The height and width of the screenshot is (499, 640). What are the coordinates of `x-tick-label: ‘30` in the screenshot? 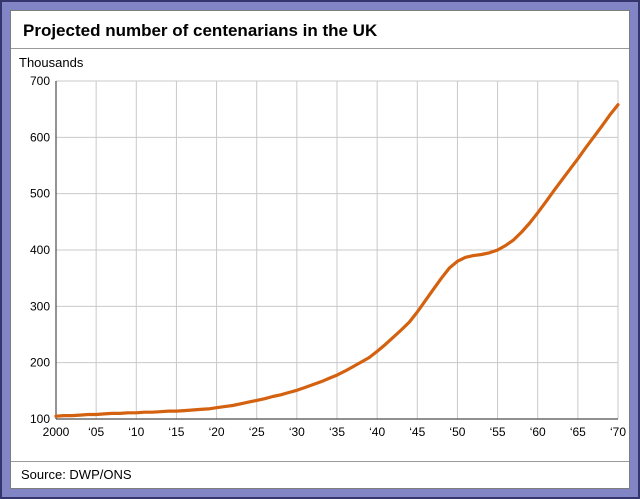 It's located at (297, 432).